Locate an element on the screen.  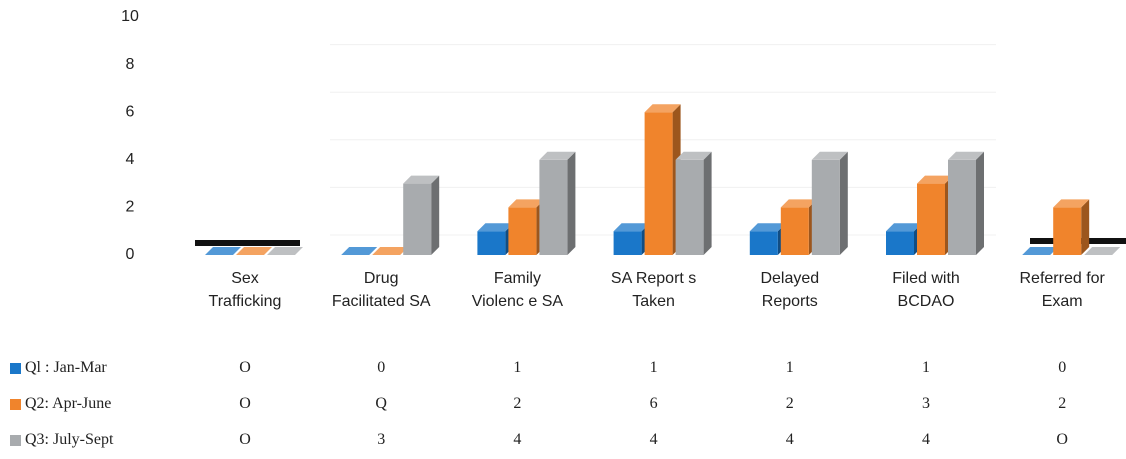
legend-label: Q3: July-Sept is located at coordinates (69, 439).